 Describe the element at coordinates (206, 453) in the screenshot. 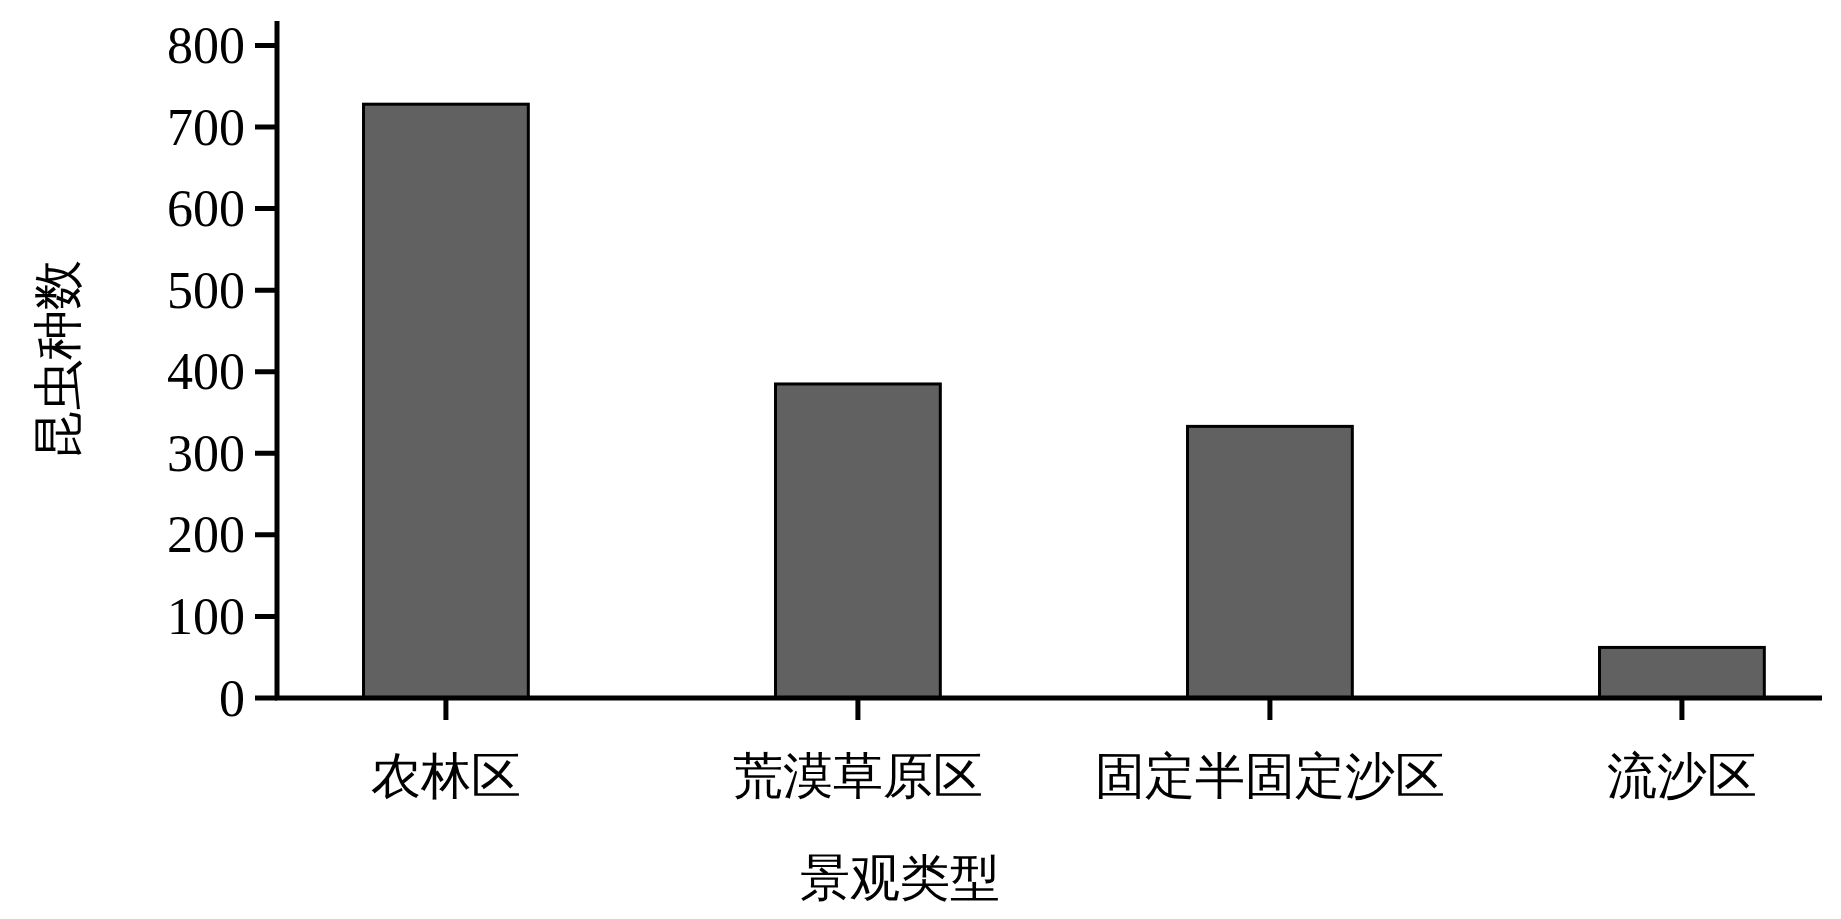

I see `y-tick-label: 300` at that location.